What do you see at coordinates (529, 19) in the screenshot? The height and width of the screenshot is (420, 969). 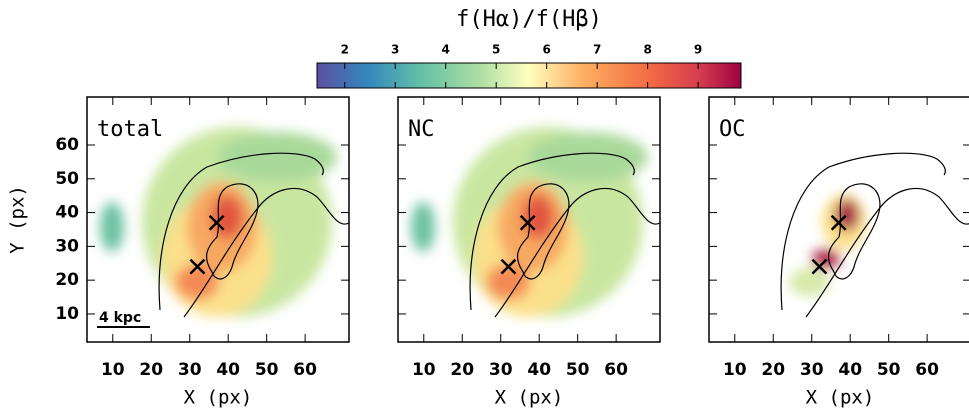 I see `colorbar-title: f(Hα)/f(Hβ)` at bounding box center [529, 19].